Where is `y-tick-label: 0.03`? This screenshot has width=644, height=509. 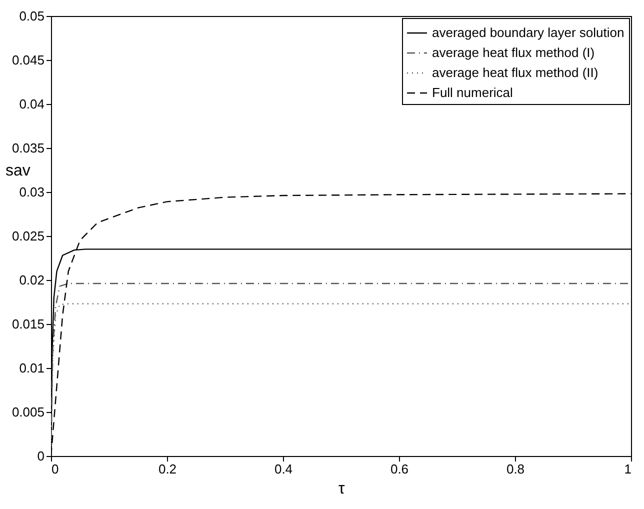
y-tick-label: 0.03 is located at coordinates (31, 192).